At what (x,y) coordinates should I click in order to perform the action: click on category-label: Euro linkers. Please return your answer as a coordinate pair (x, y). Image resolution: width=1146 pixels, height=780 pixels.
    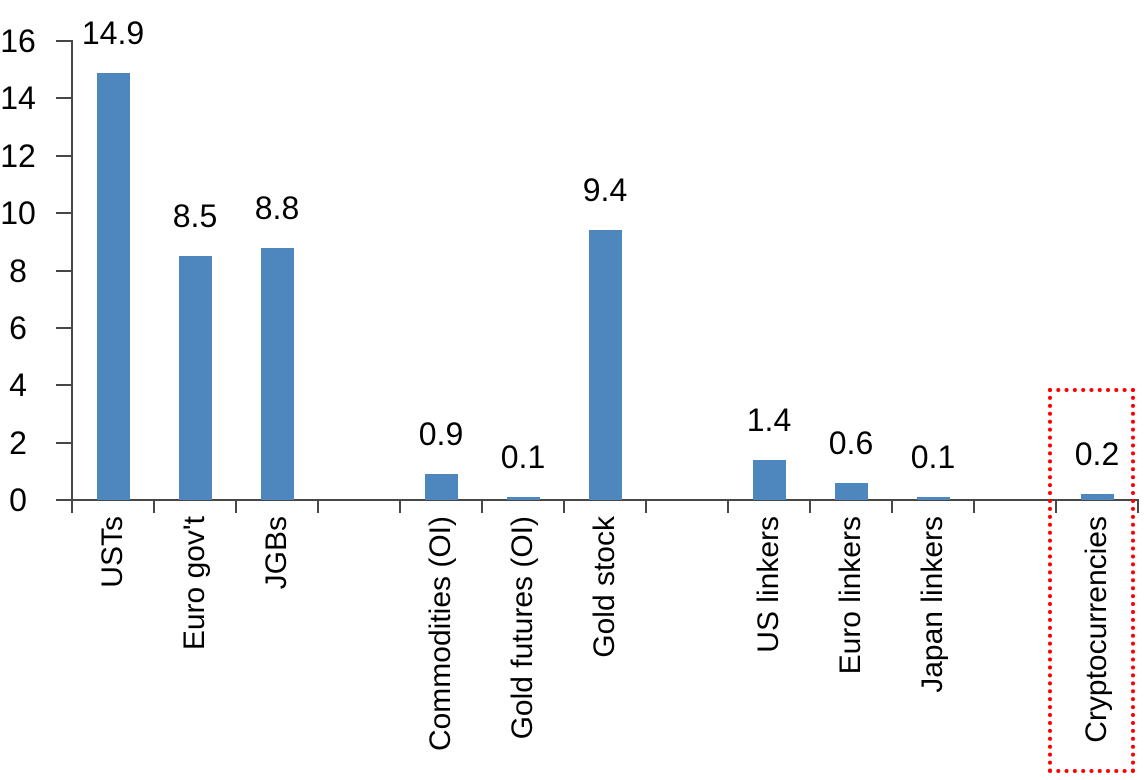
    Looking at the image, I should click on (850, 595).